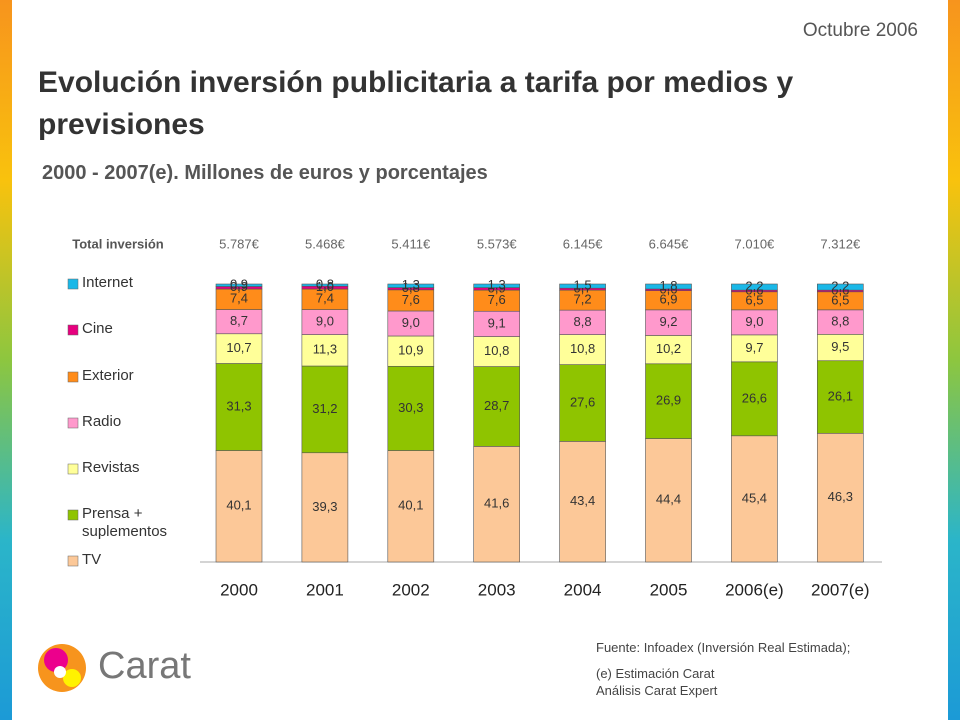 The height and width of the screenshot is (720, 960). Describe the element at coordinates (411, 589) in the screenshot. I see `x-tick-label: 2002` at that location.